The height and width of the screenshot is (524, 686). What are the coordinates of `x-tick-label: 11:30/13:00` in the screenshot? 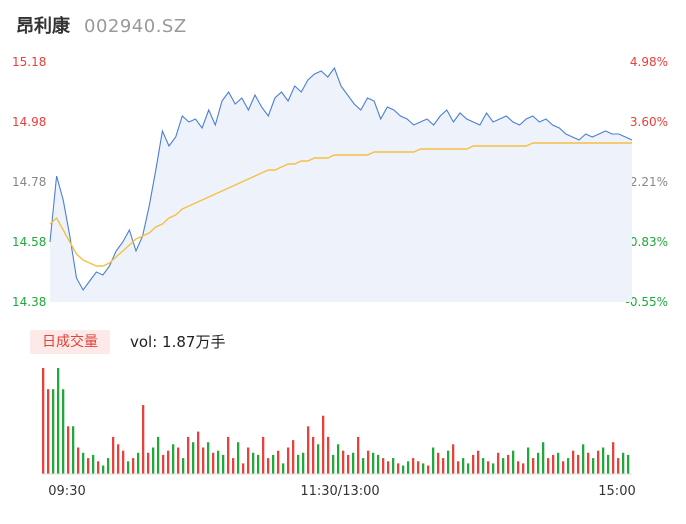 It's located at (339, 491).